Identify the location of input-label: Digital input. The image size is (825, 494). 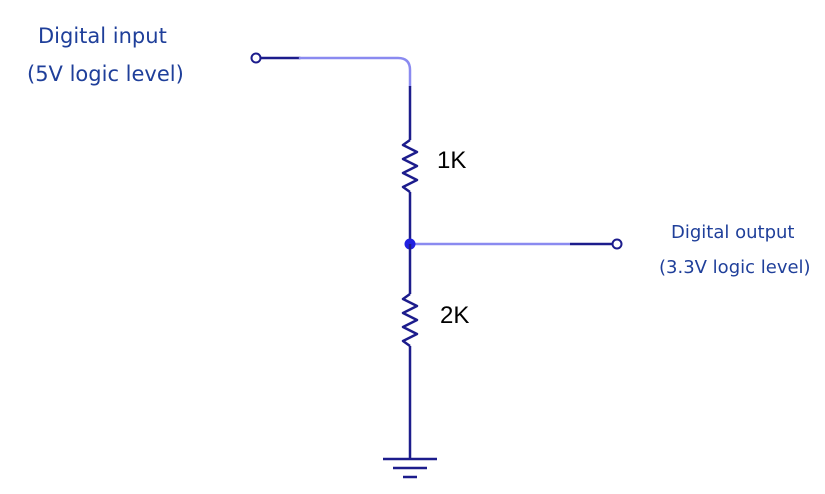
(102, 36).